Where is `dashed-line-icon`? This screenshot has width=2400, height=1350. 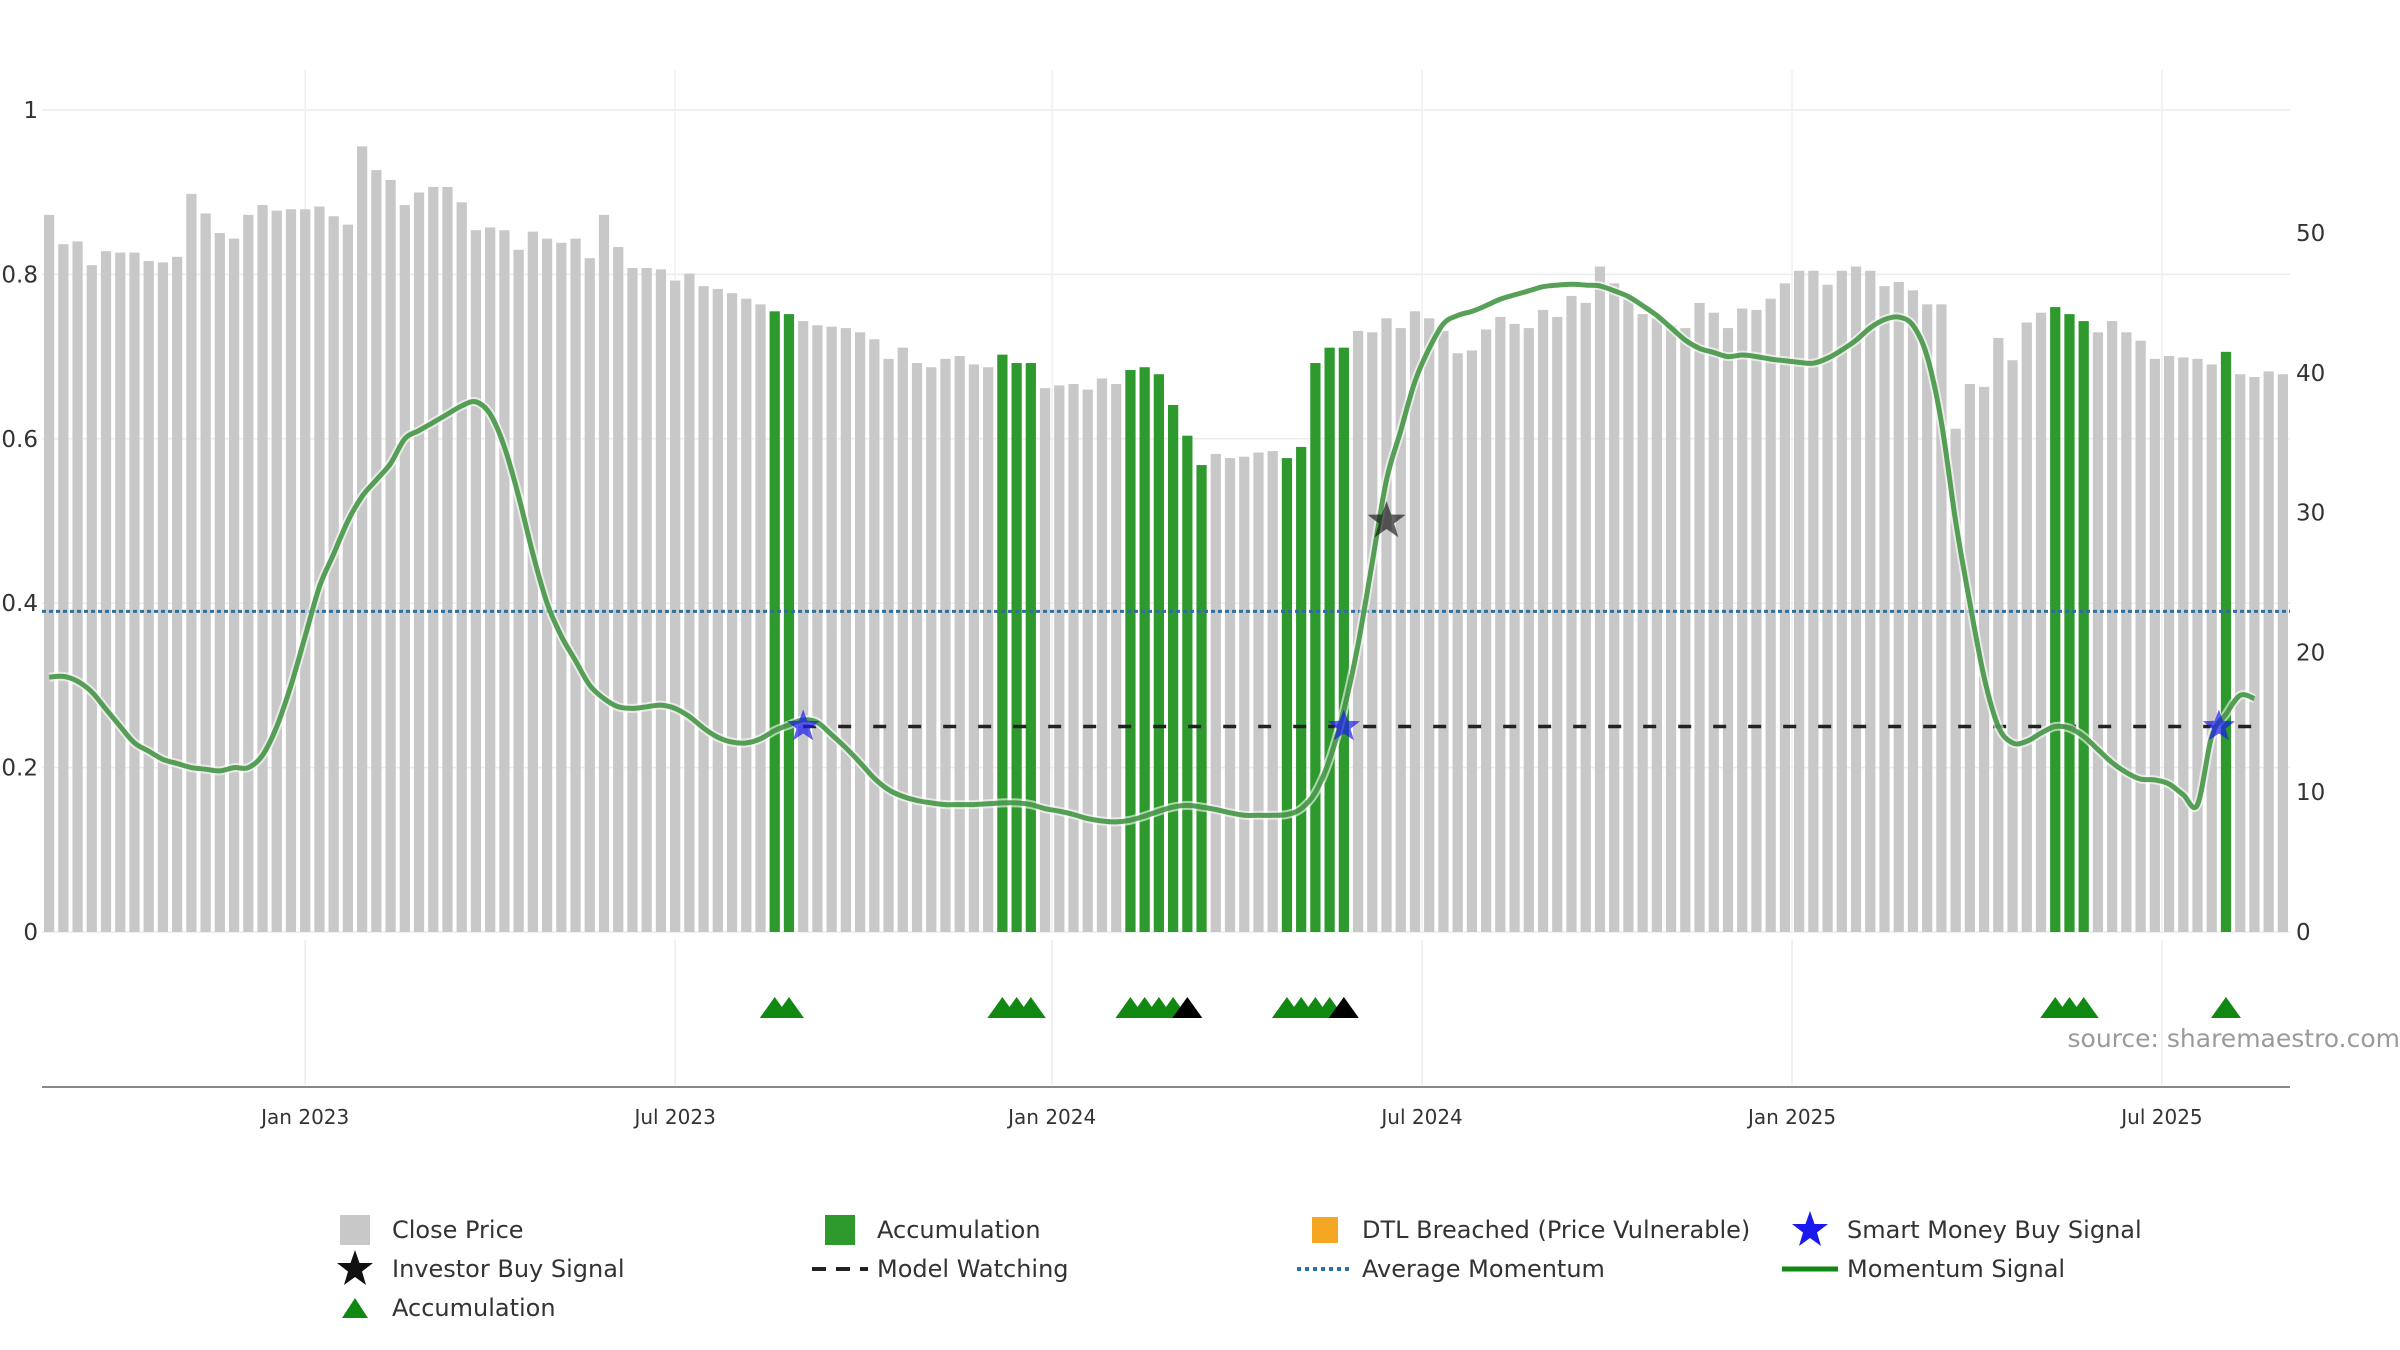 dashed-line-icon is located at coordinates (840, 1269).